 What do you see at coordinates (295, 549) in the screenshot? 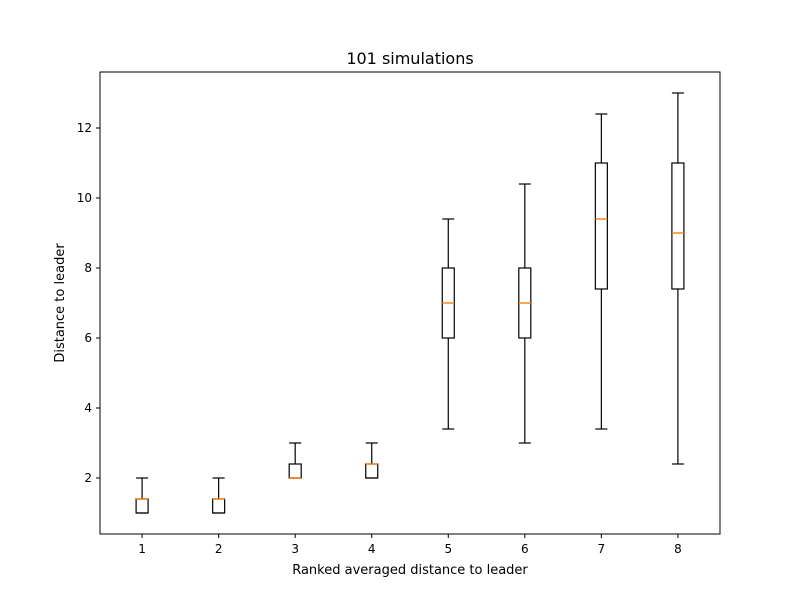
I see `x-tick-label: 3` at bounding box center [295, 549].